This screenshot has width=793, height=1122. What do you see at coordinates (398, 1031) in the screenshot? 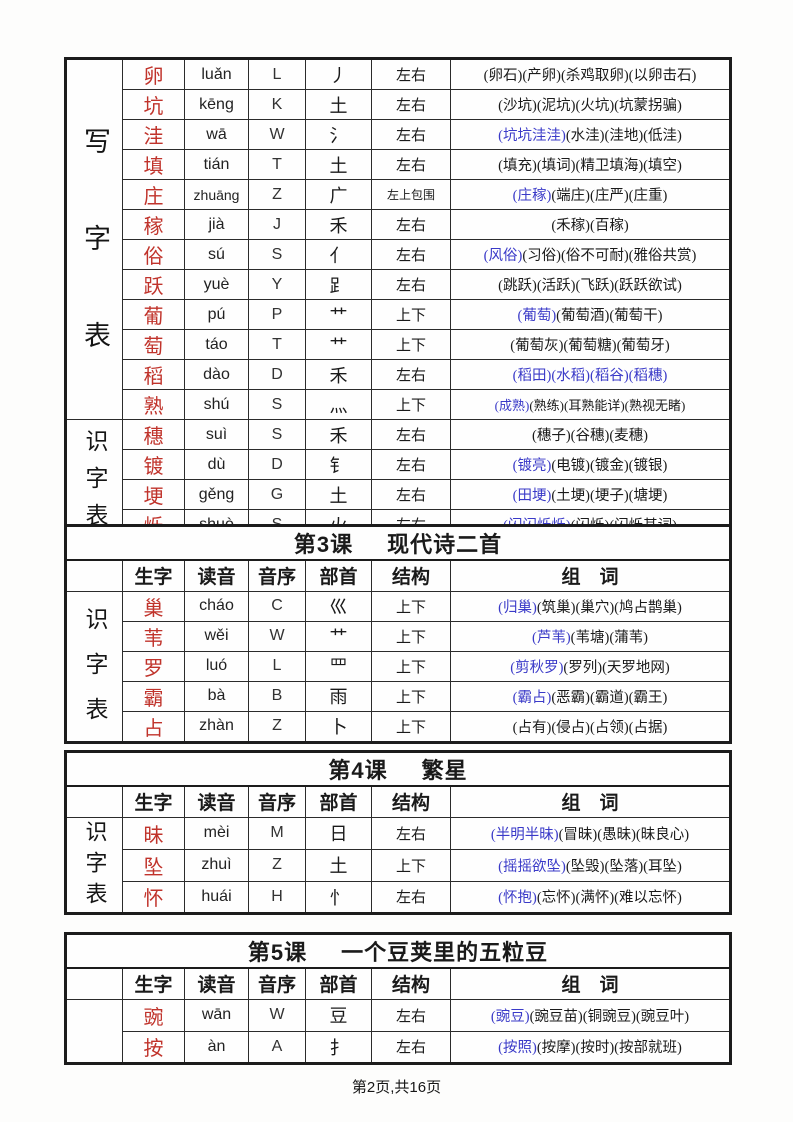
I see `table-row: 豌 wān W 豆 左右 (豌豆)(豌豆苗)(铜豌豆)(豌豆叶)` at bounding box center [398, 1031].